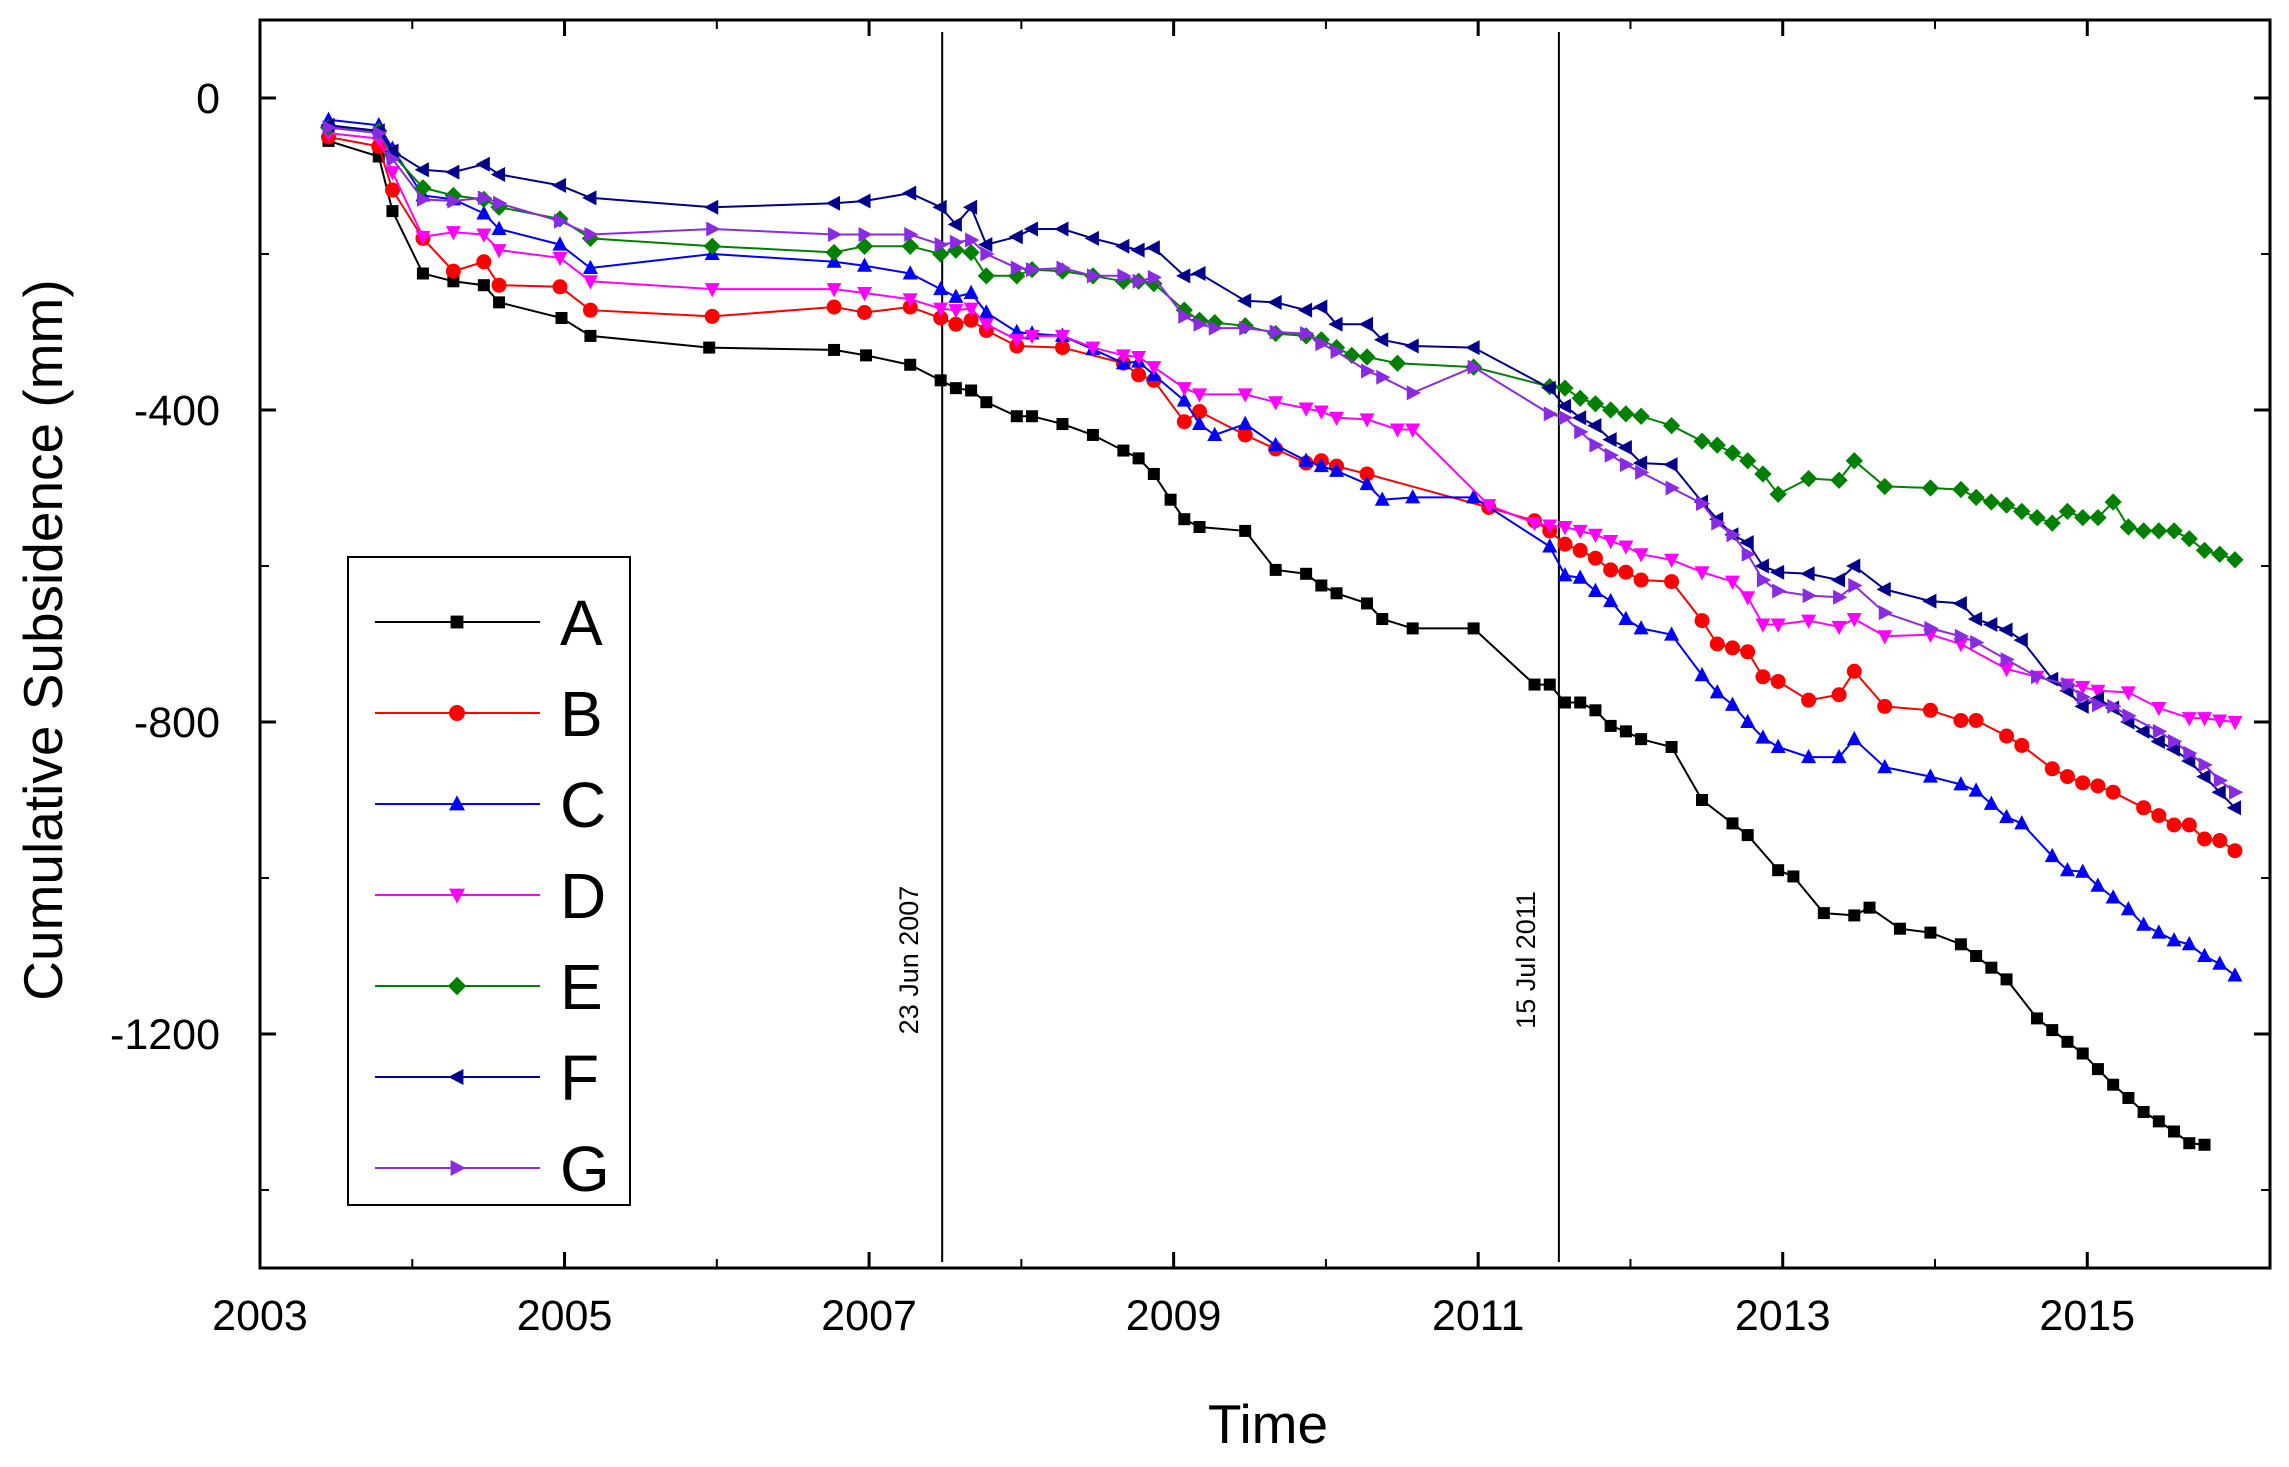 The width and height of the screenshot is (2289, 1467). Describe the element at coordinates (585, 1169) in the screenshot. I see `legend-label: G` at that location.